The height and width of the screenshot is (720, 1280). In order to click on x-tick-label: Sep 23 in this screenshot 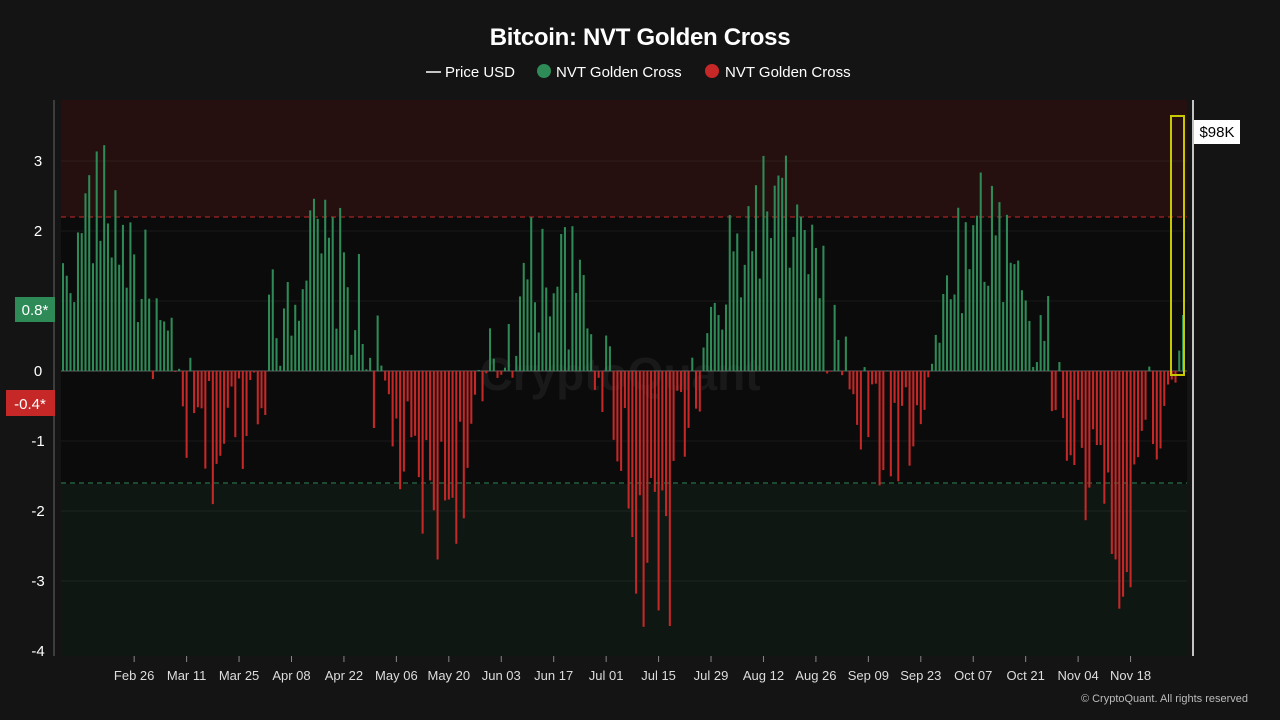, I will do `click(920, 675)`.